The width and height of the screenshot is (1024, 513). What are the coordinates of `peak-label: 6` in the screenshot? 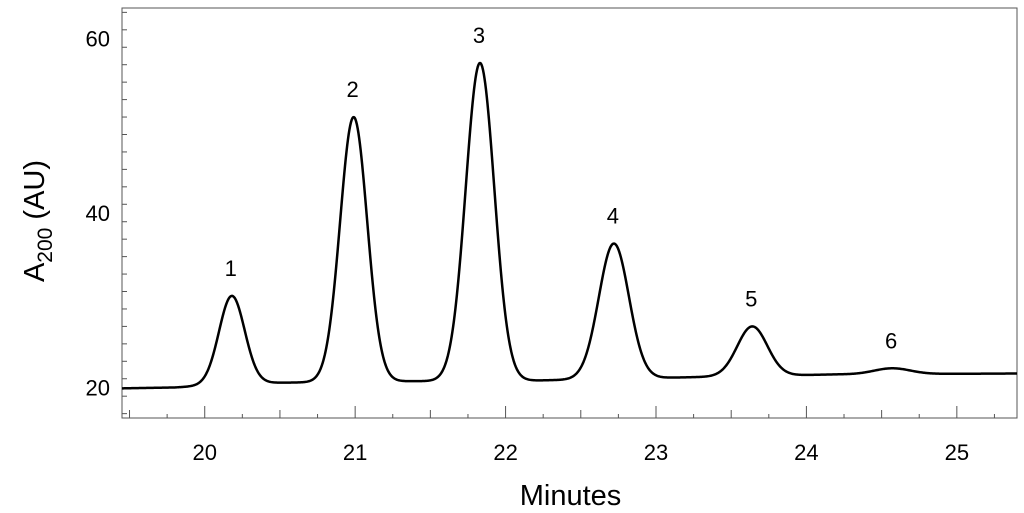 It's located at (891, 340).